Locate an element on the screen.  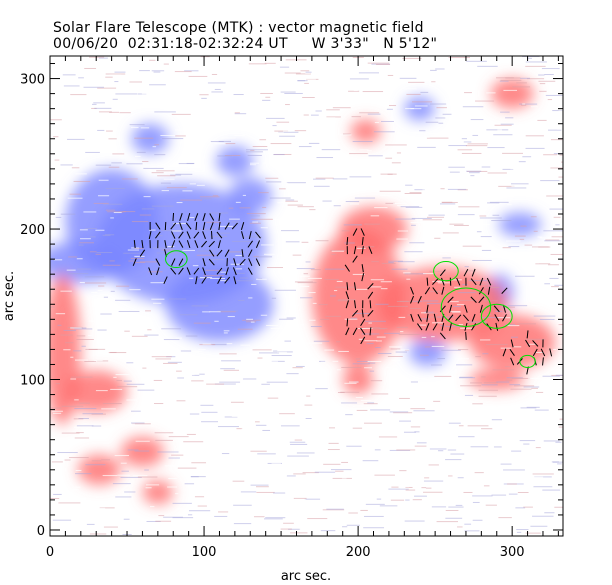
negative-polarity-region is located at coordinates (250, 195).